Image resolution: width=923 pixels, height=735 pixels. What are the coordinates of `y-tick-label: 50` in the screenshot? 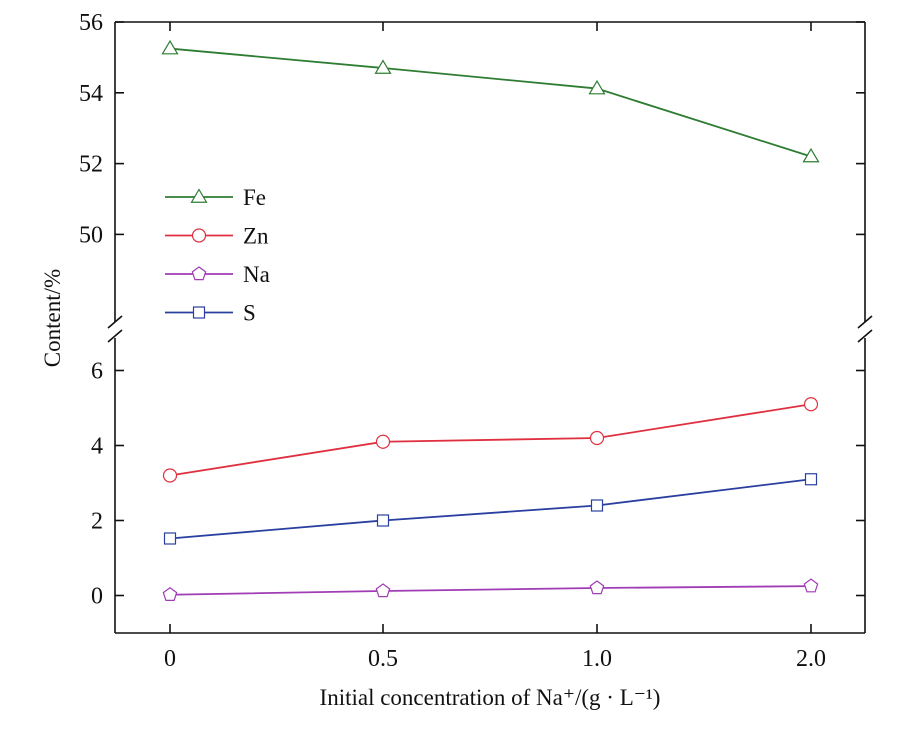 It's located at (91, 235).